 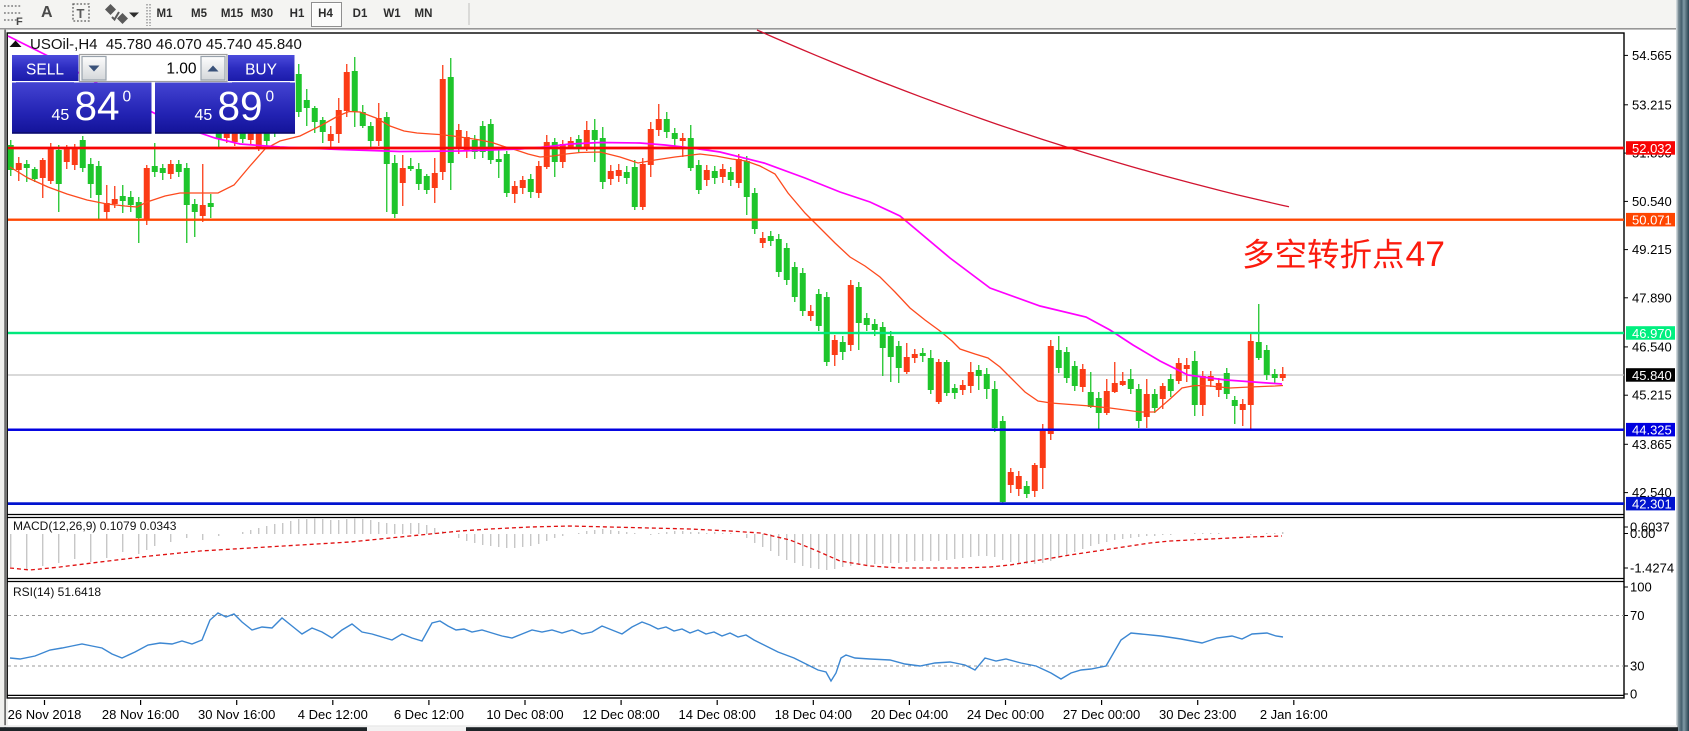 What do you see at coordinates (181, 69) in the screenshot?
I see `svg-text: 1.00` at bounding box center [181, 69].